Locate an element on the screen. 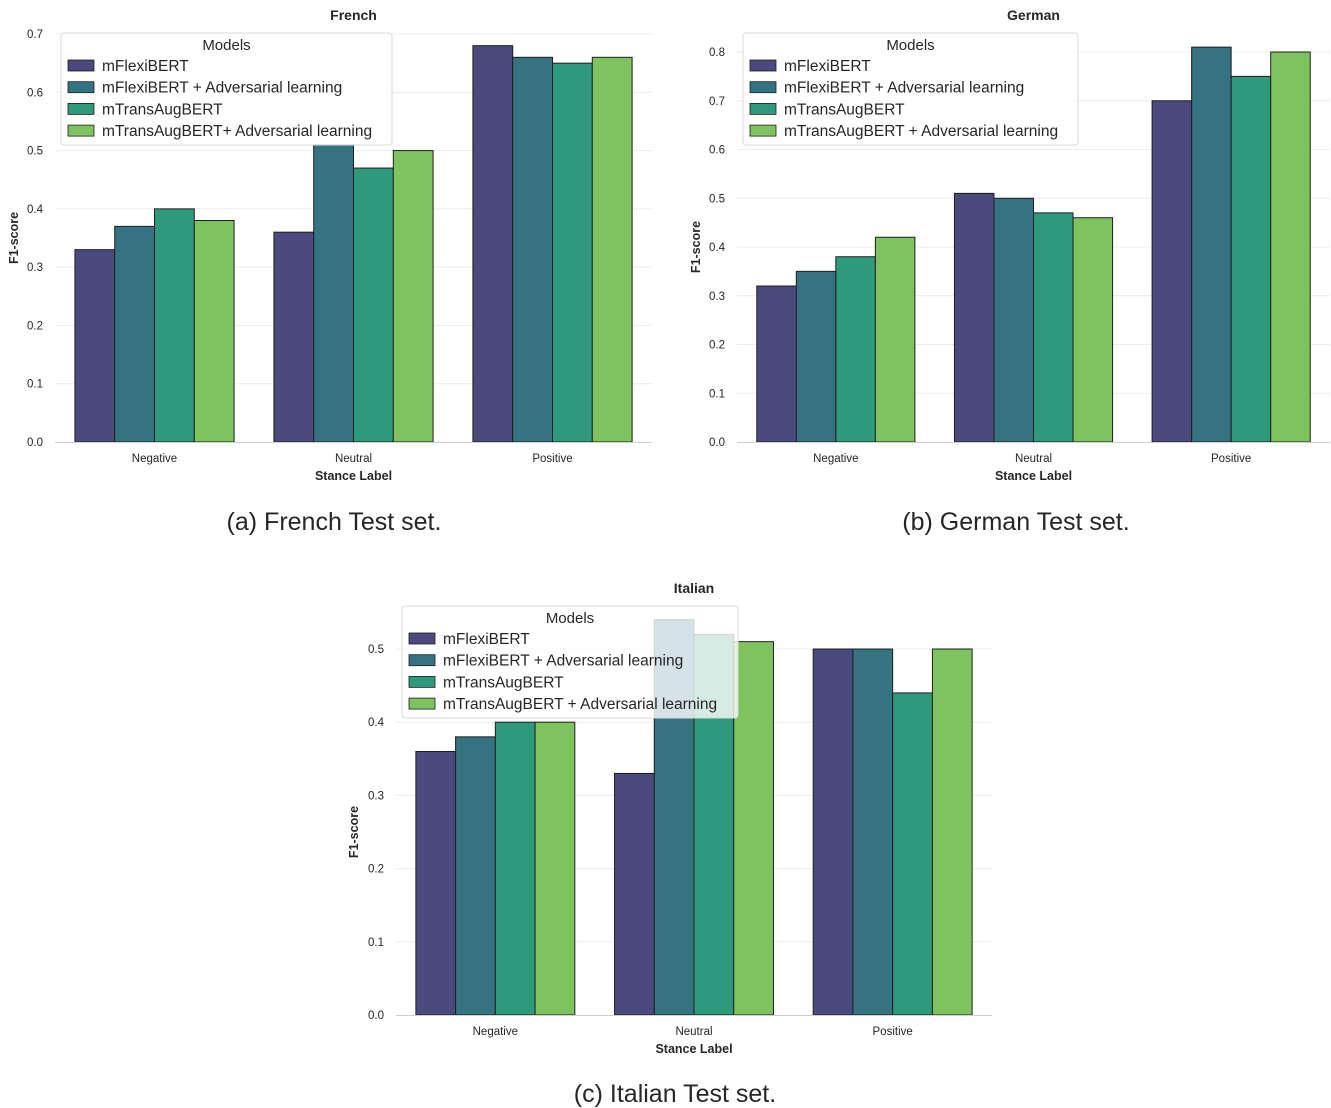 This screenshot has height=1108, width=1331. y-tick-label: 0.7 is located at coordinates (717, 102).